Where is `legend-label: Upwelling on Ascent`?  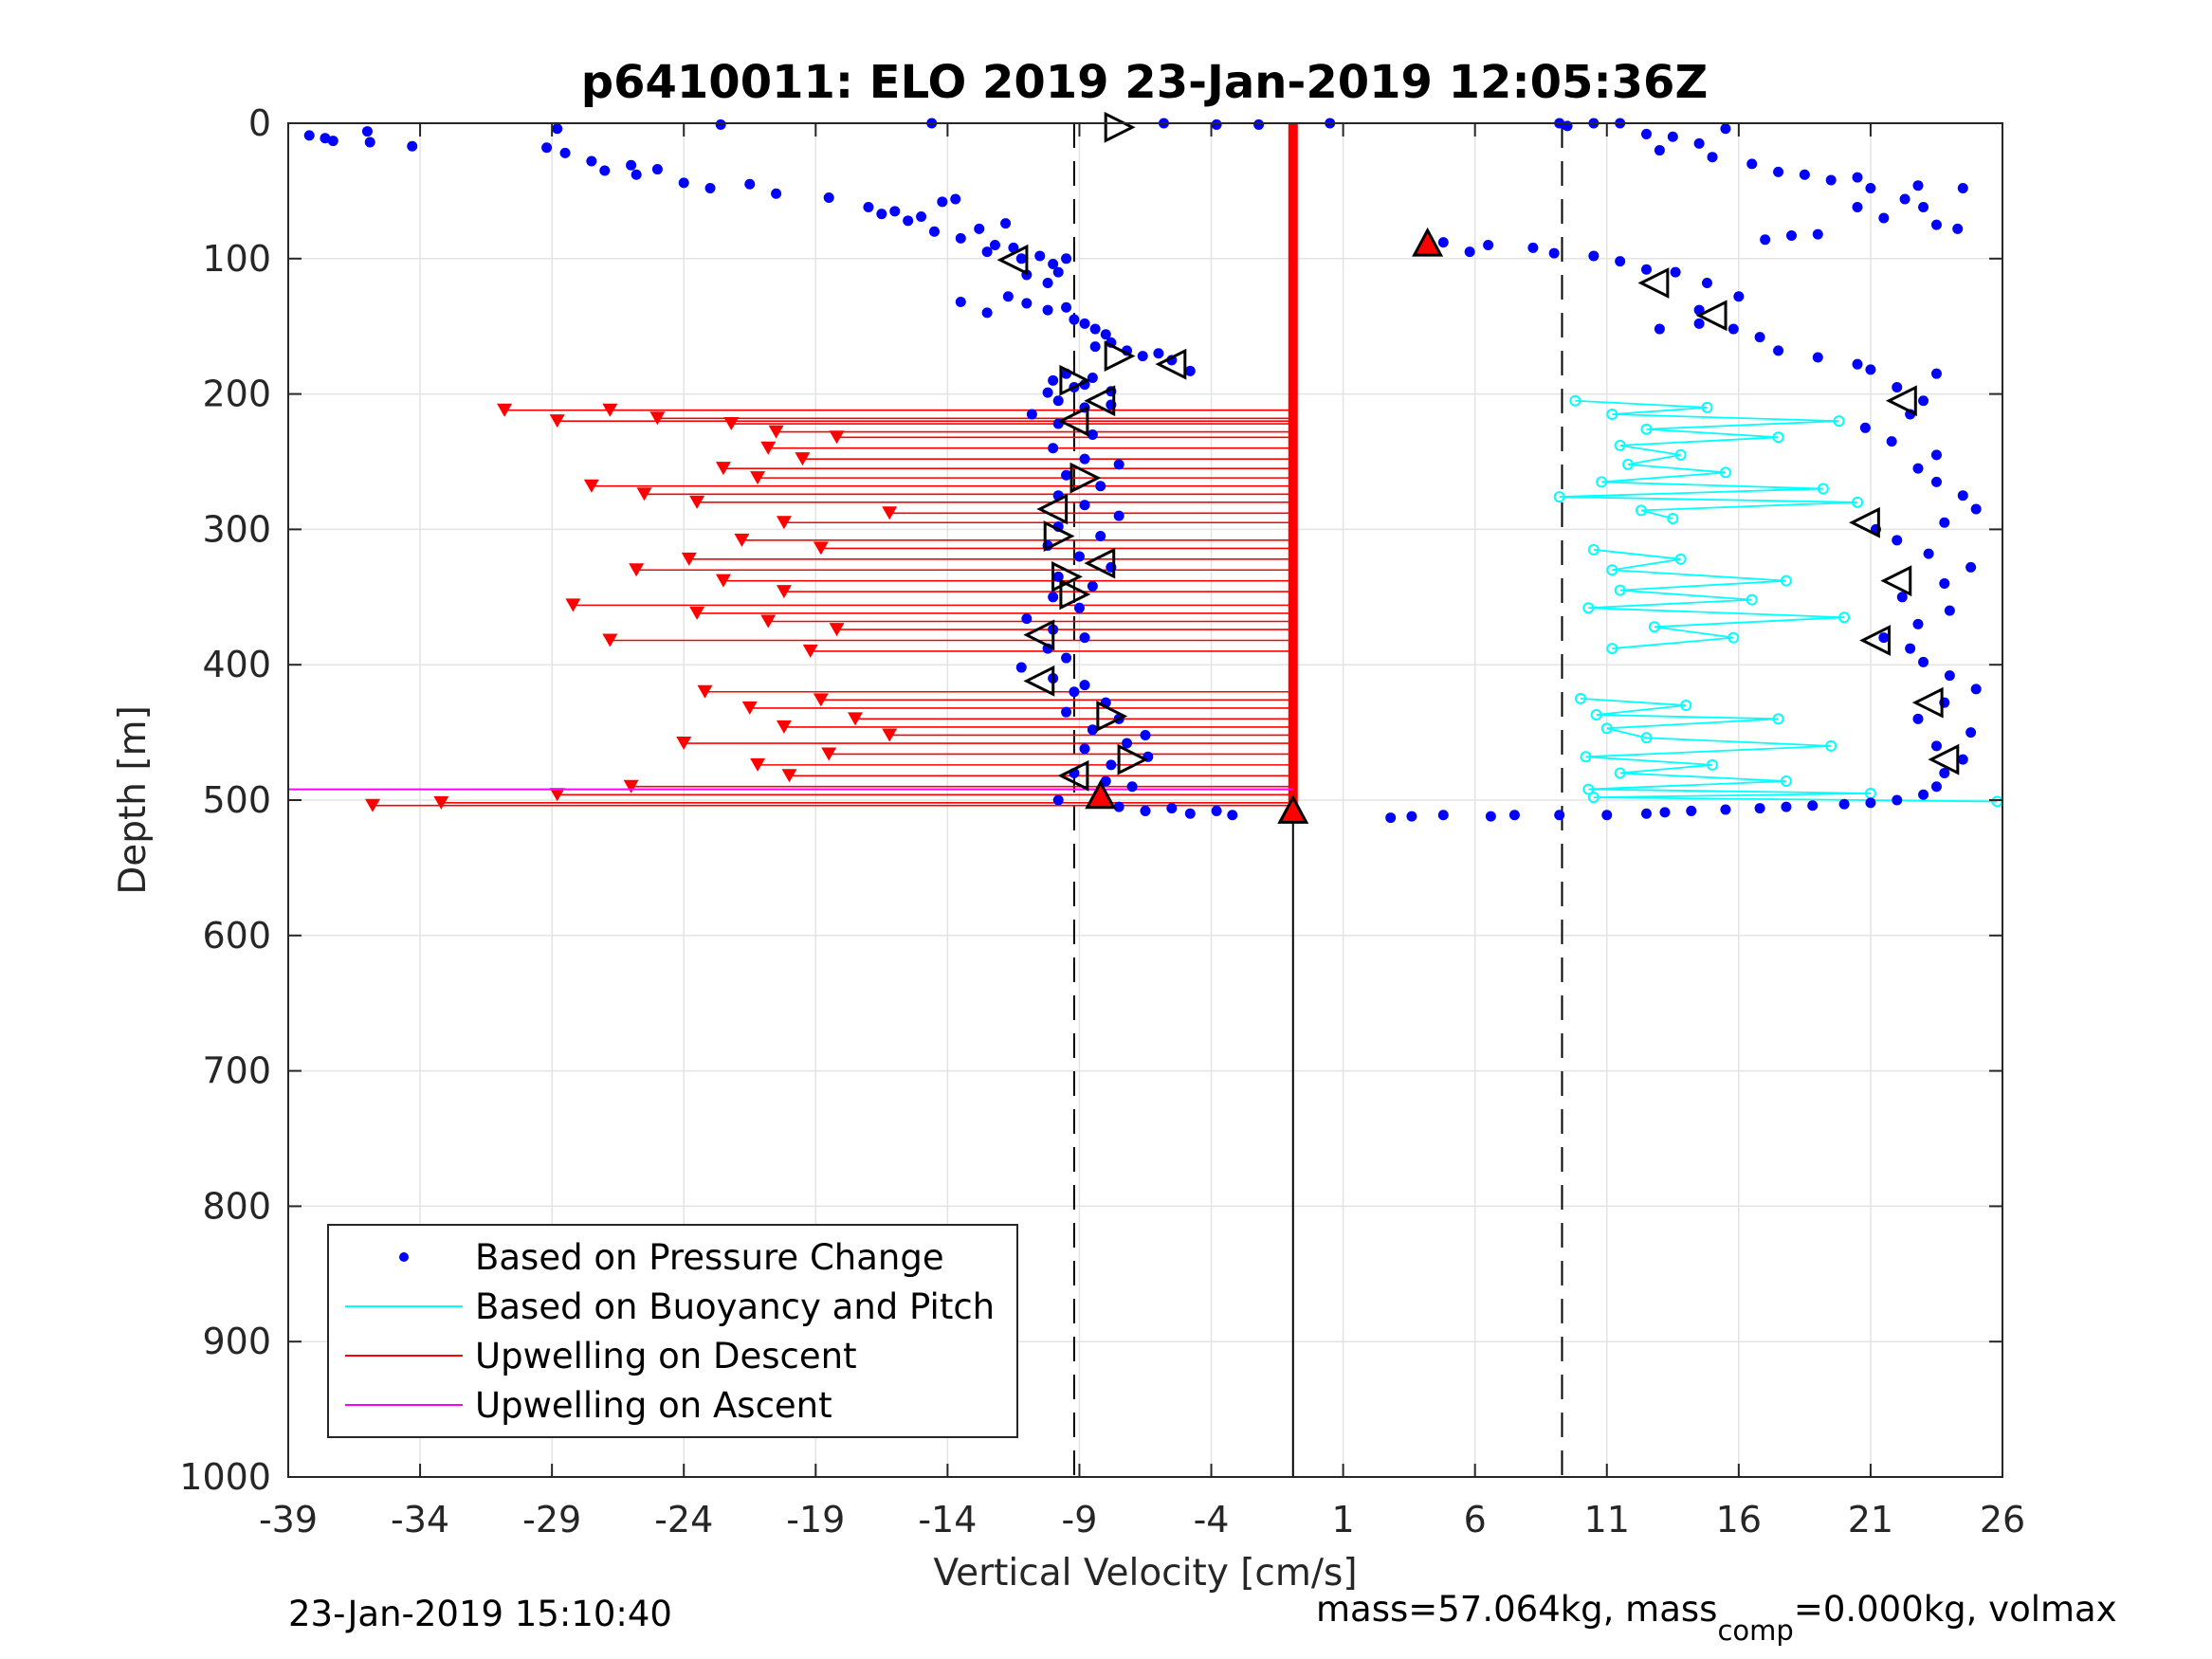
legend-label: Upwelling on Ascent is located at coordinates (653, 1405).